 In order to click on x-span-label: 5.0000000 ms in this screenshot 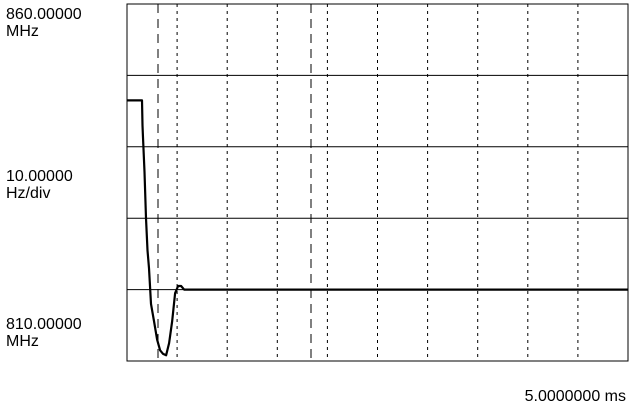, I will do `click(575, 396)`.